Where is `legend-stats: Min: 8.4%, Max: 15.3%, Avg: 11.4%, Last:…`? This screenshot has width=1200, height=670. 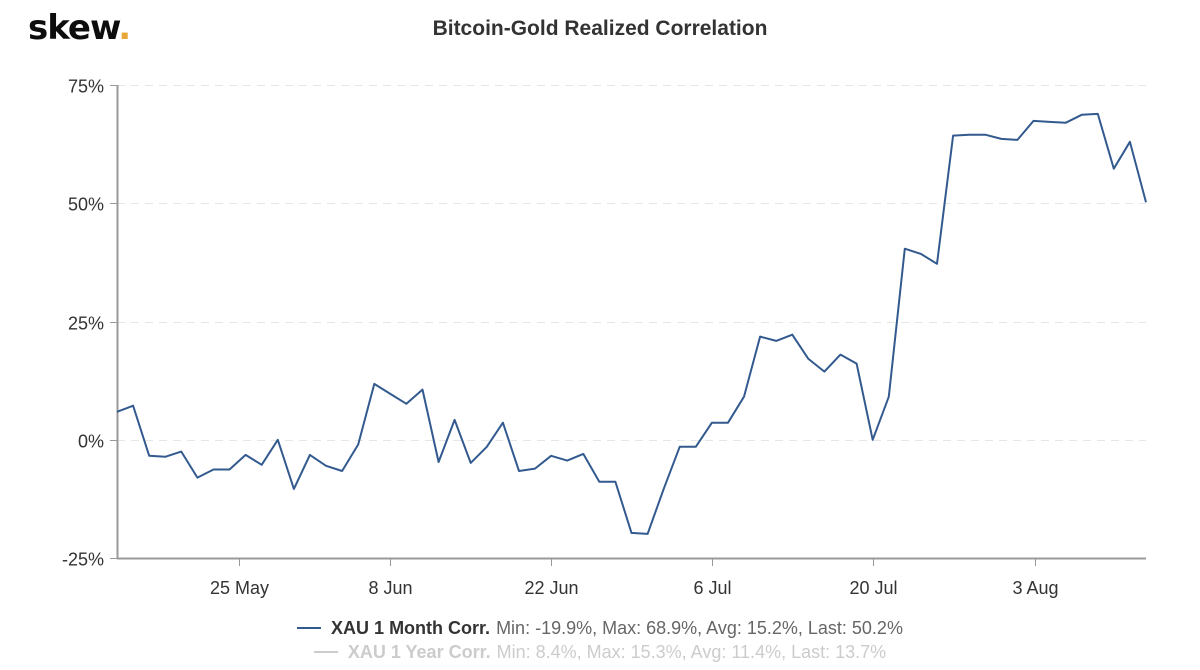 legend-stats: Min: 8.4%, Max: 15.3%, Avg: 11.4%, Last:… is located at coordinates (691, 651).